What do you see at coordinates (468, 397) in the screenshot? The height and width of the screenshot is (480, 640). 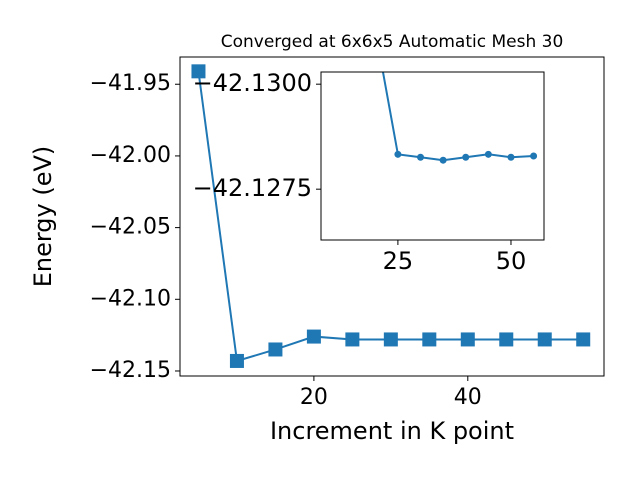 I see `x-tick-label: 40` at bounding box center [468, 397].